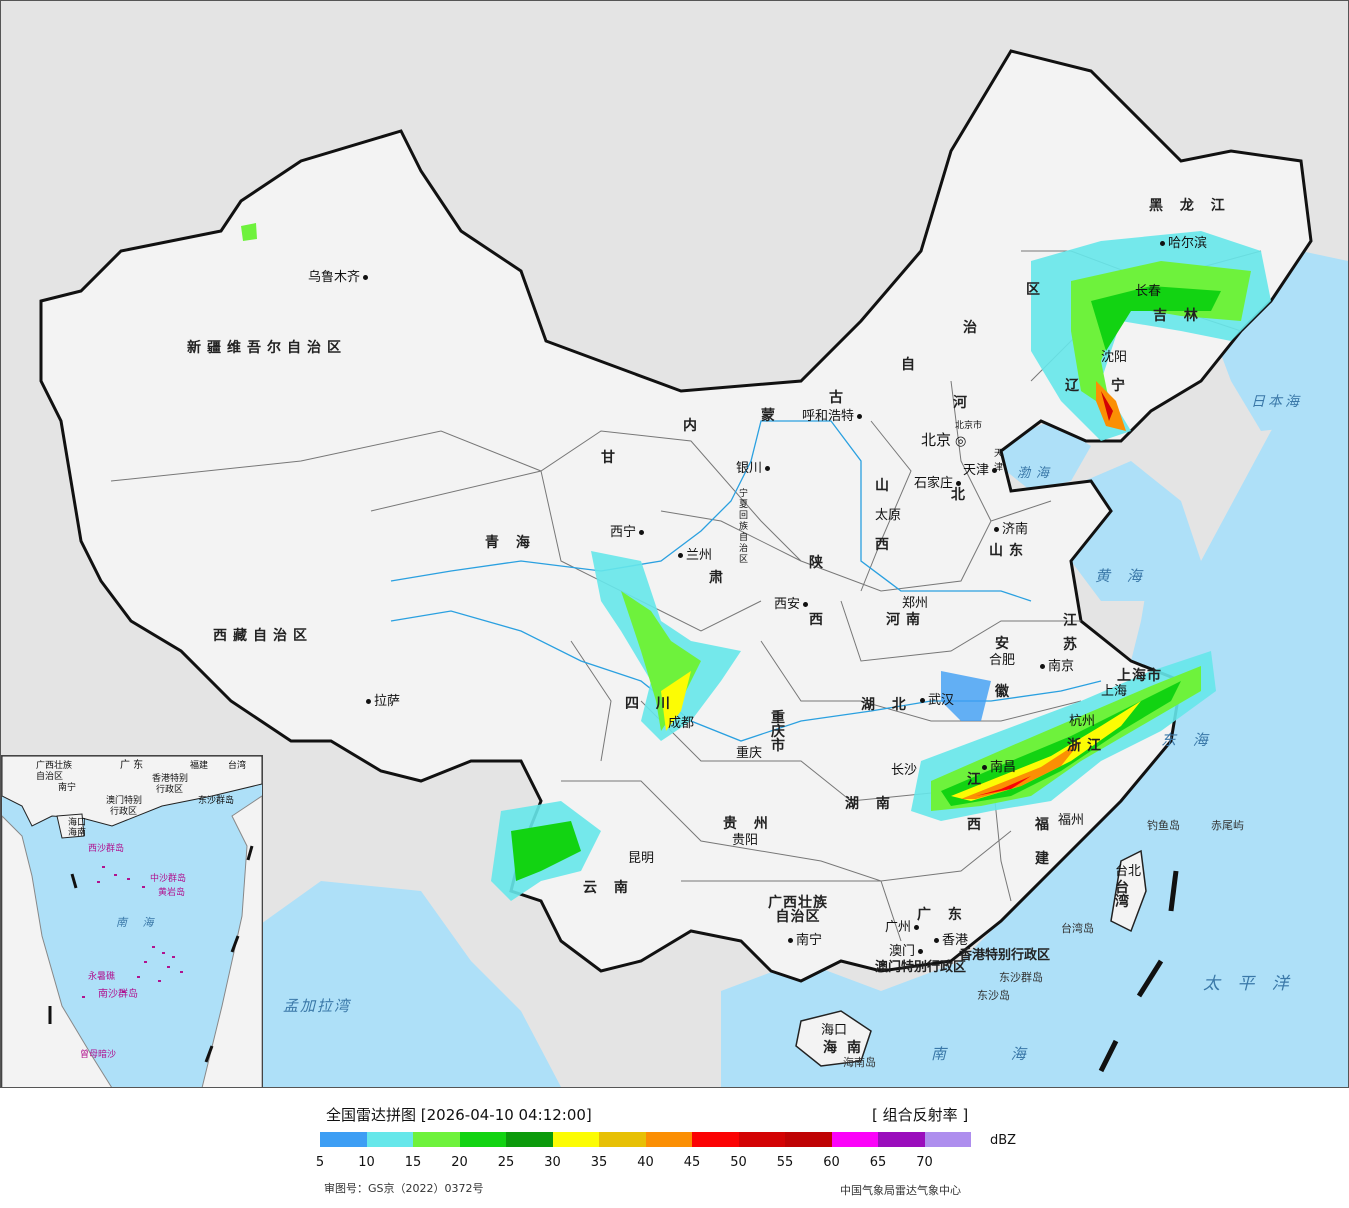 The width and height of the screenshot is (1349, 1208). Describe the element at coordinates (1045, 859) in the screenshot. I see `region-fujian-2: 建` at that location.